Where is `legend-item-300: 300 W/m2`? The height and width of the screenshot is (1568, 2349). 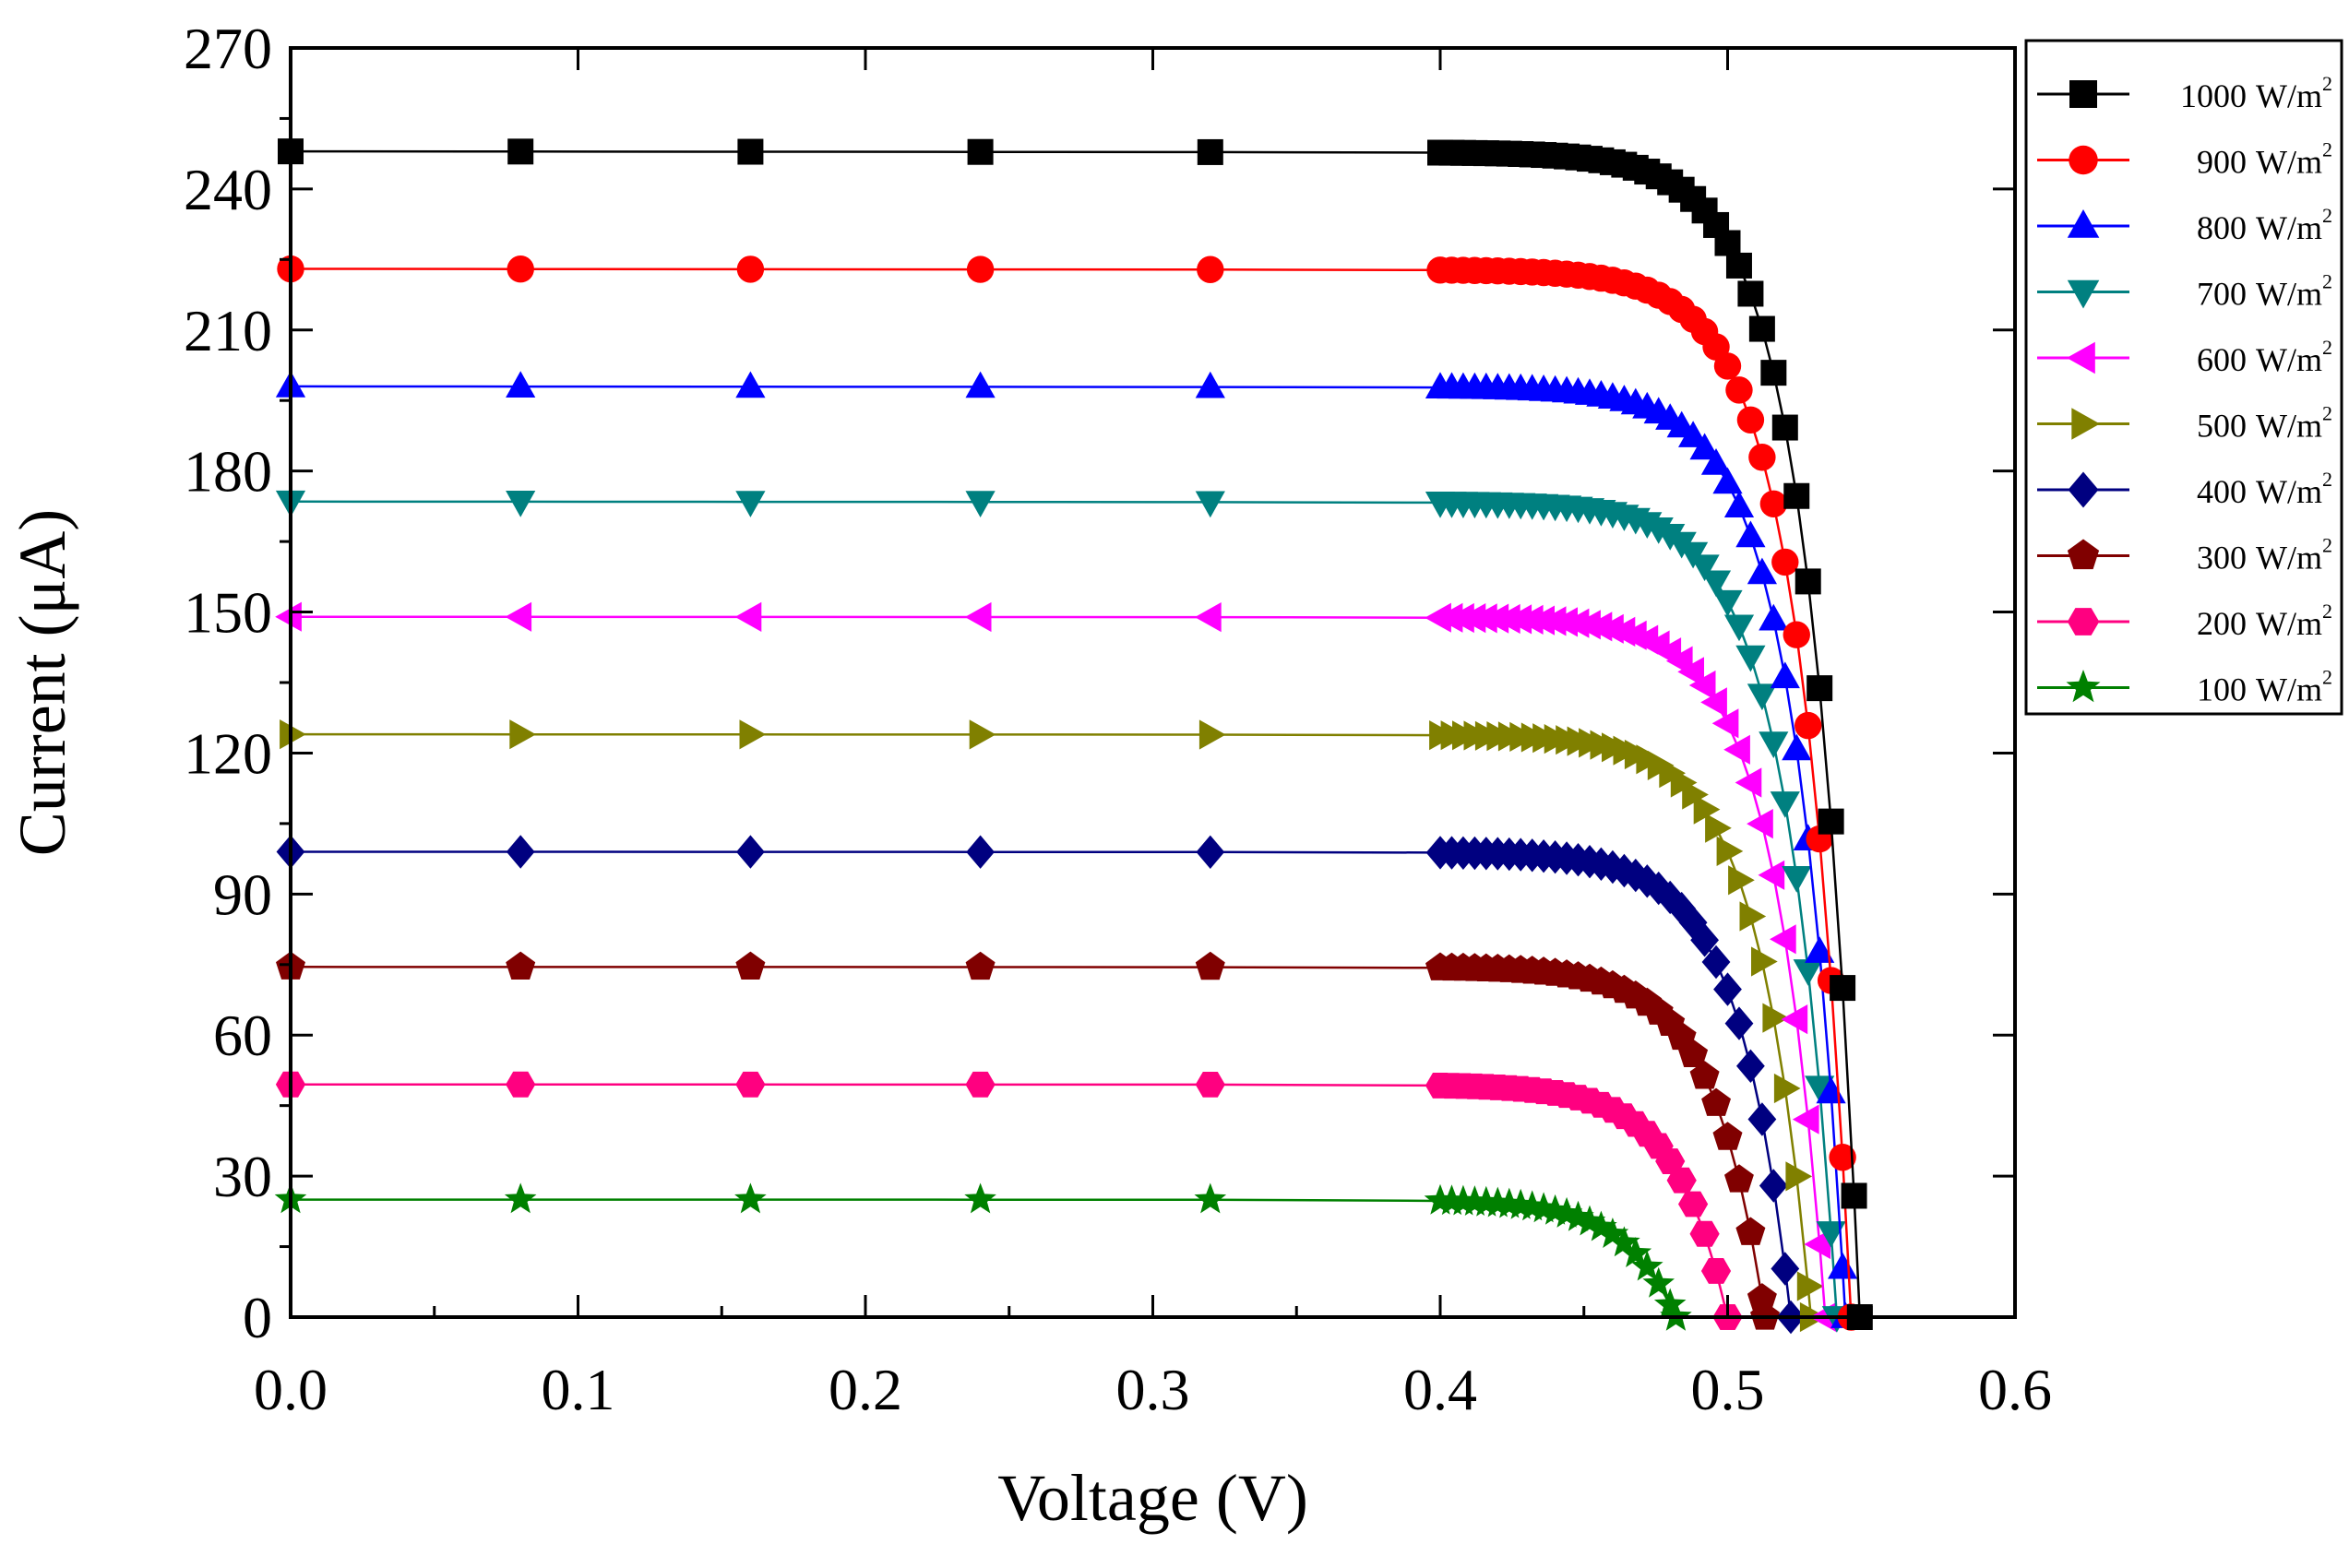 legend-item-300: 300 W/m2 is located at coordinates (2185, 555).